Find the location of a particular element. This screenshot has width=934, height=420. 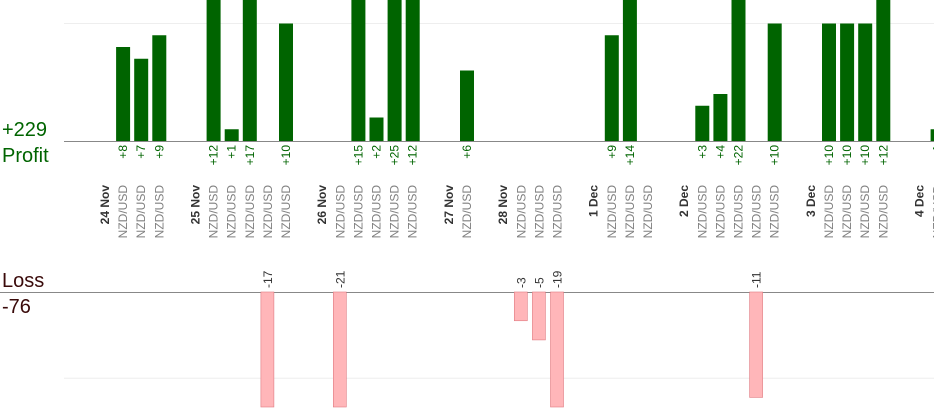

loss-value-label: -17 is located at coordinates (268, 279).